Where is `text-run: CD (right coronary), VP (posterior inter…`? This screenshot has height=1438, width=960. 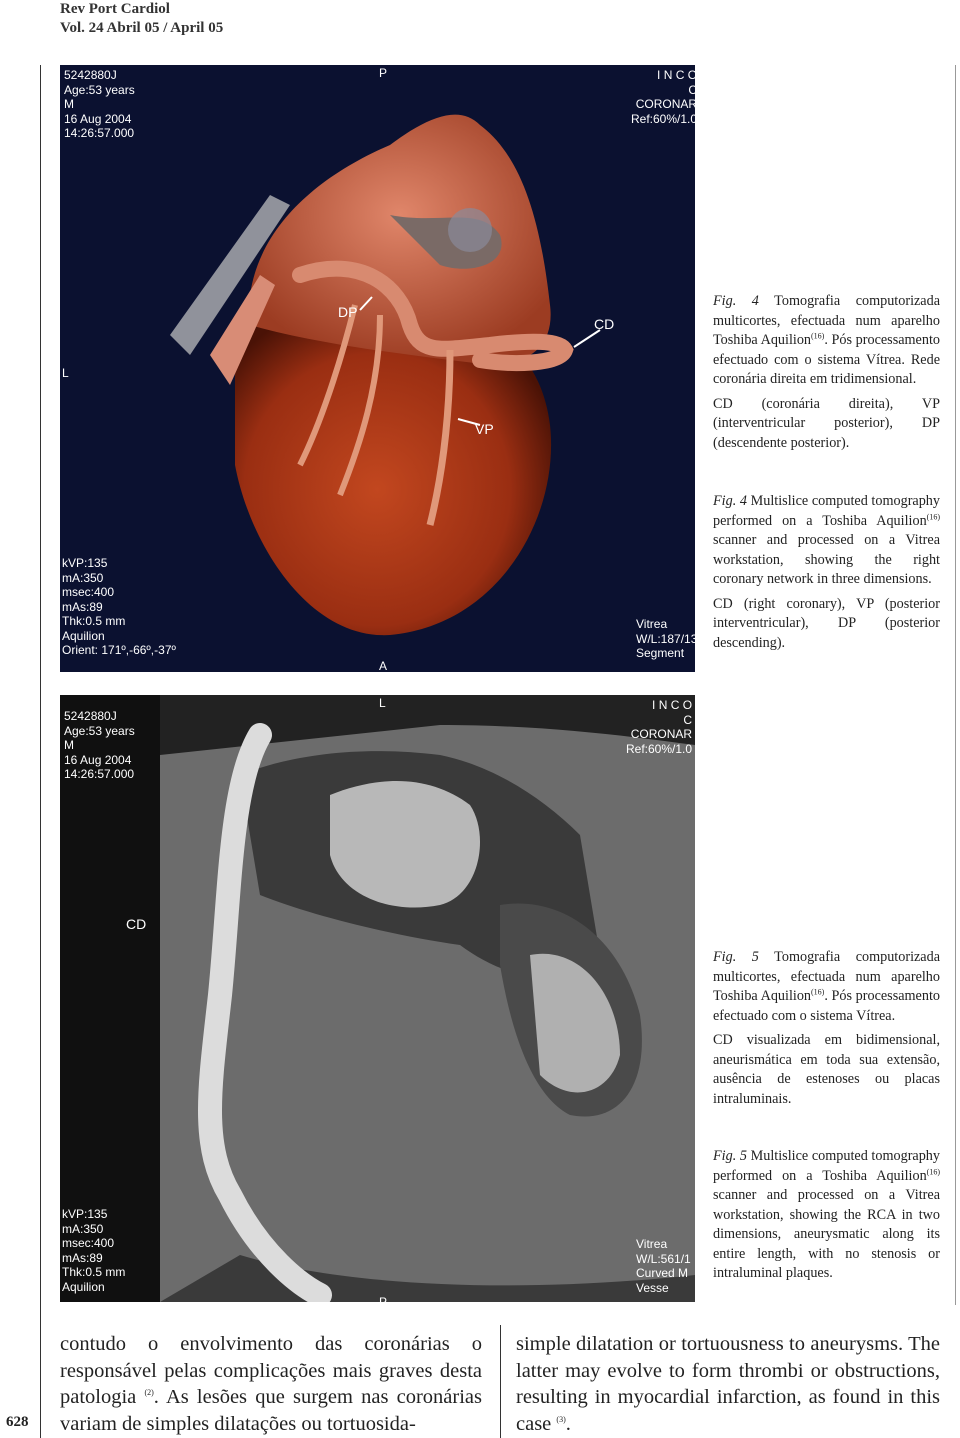
text-run: CD (right coronary), VP (posterior inter… is located at coordinates (826, 623).